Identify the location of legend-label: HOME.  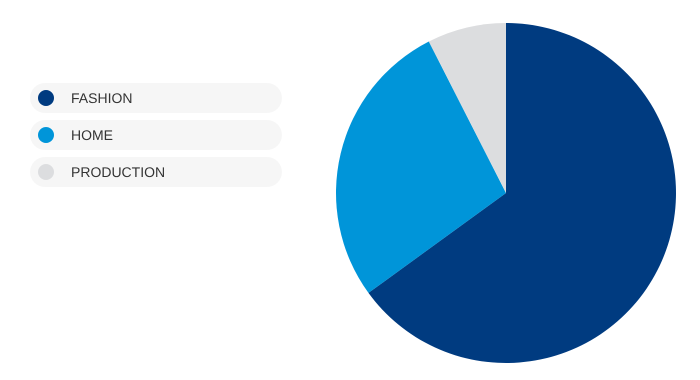
(92, 135).